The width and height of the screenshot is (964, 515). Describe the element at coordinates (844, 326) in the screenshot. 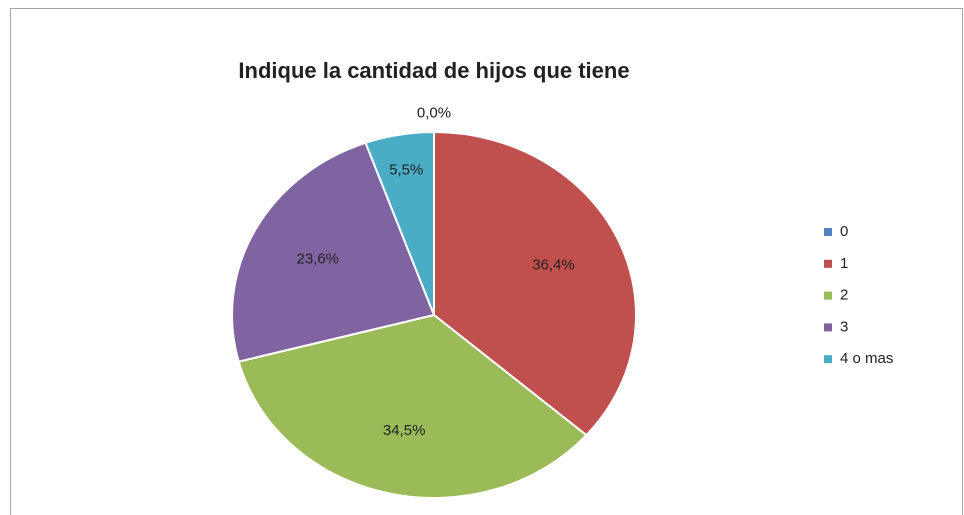

I see `legend-label: 3` at that location.